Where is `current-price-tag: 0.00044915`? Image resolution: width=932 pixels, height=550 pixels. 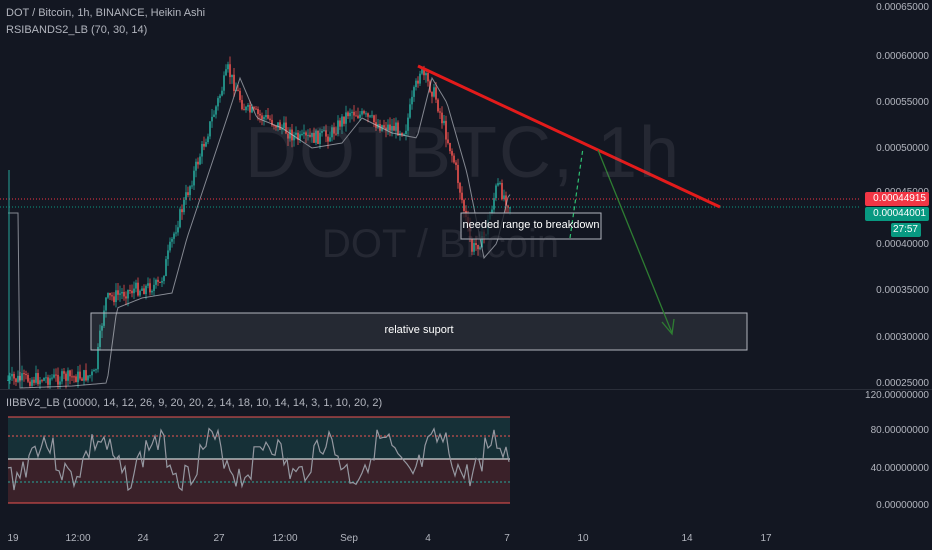 current-price-tag: 0.00044915 is located at coordinates (897, 199).